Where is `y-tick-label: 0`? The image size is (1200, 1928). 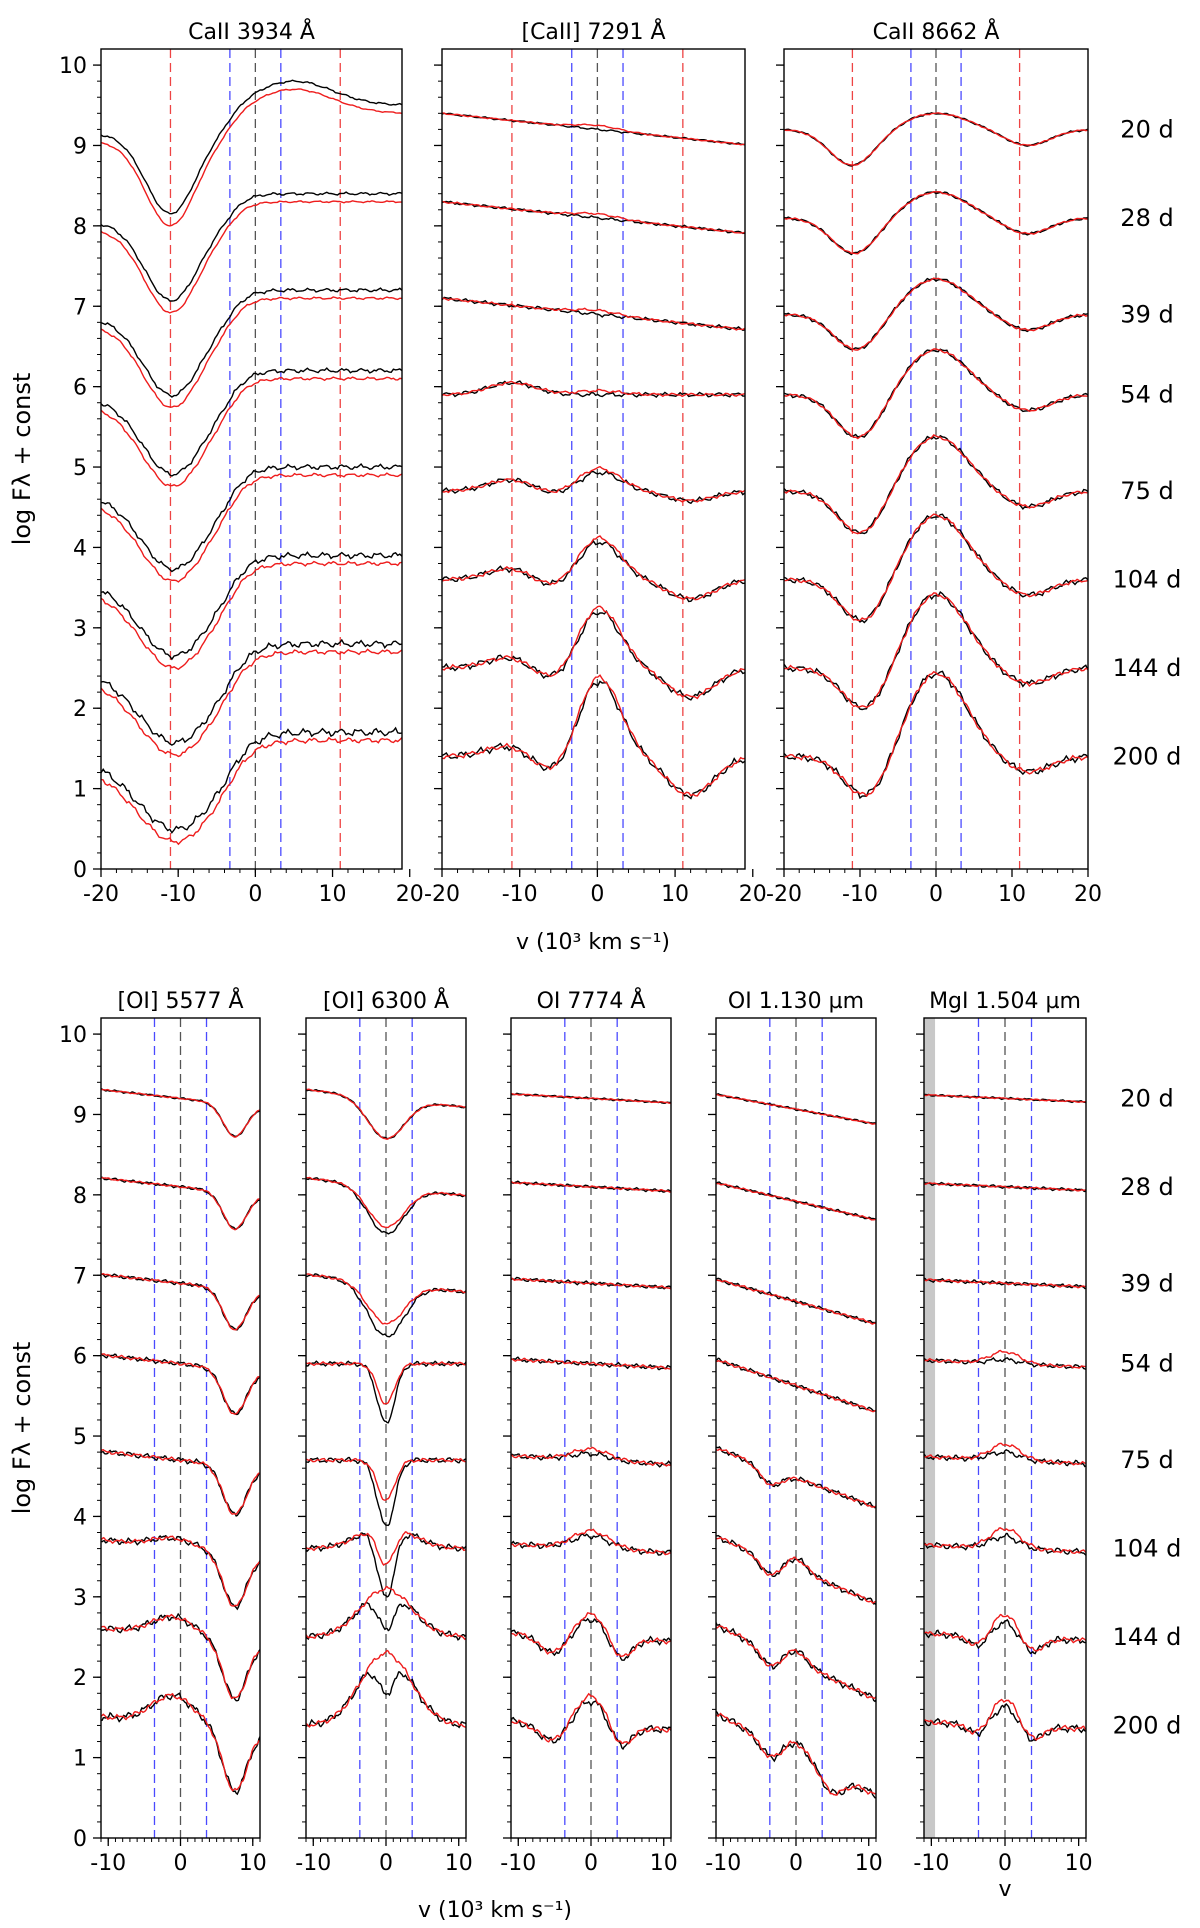 y-tick-label: 0 is located at coordinates (80, 870).